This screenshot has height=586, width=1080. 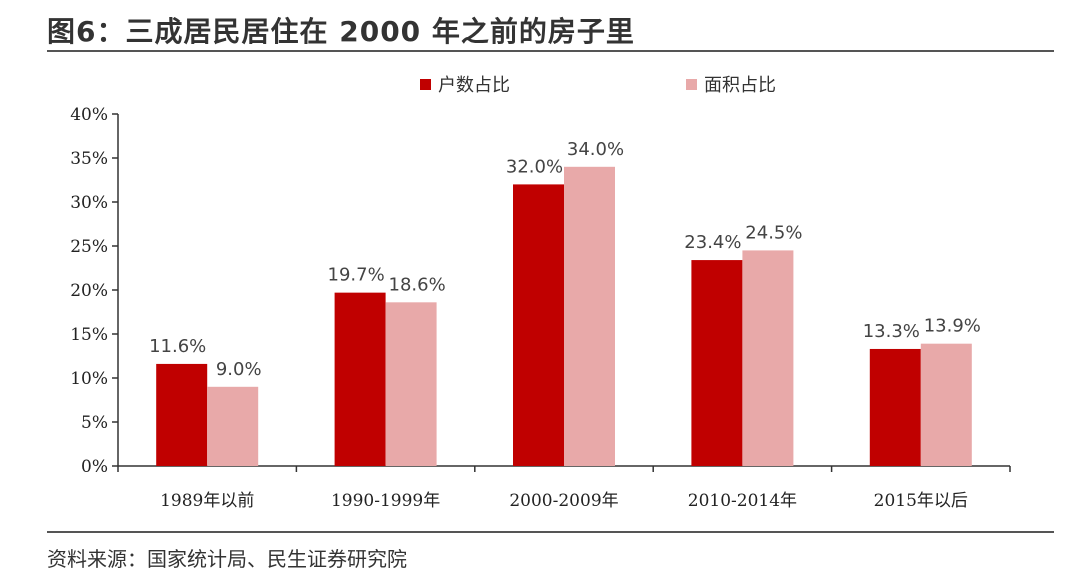 I want to click on title-divider, so click(x=550, y=51).